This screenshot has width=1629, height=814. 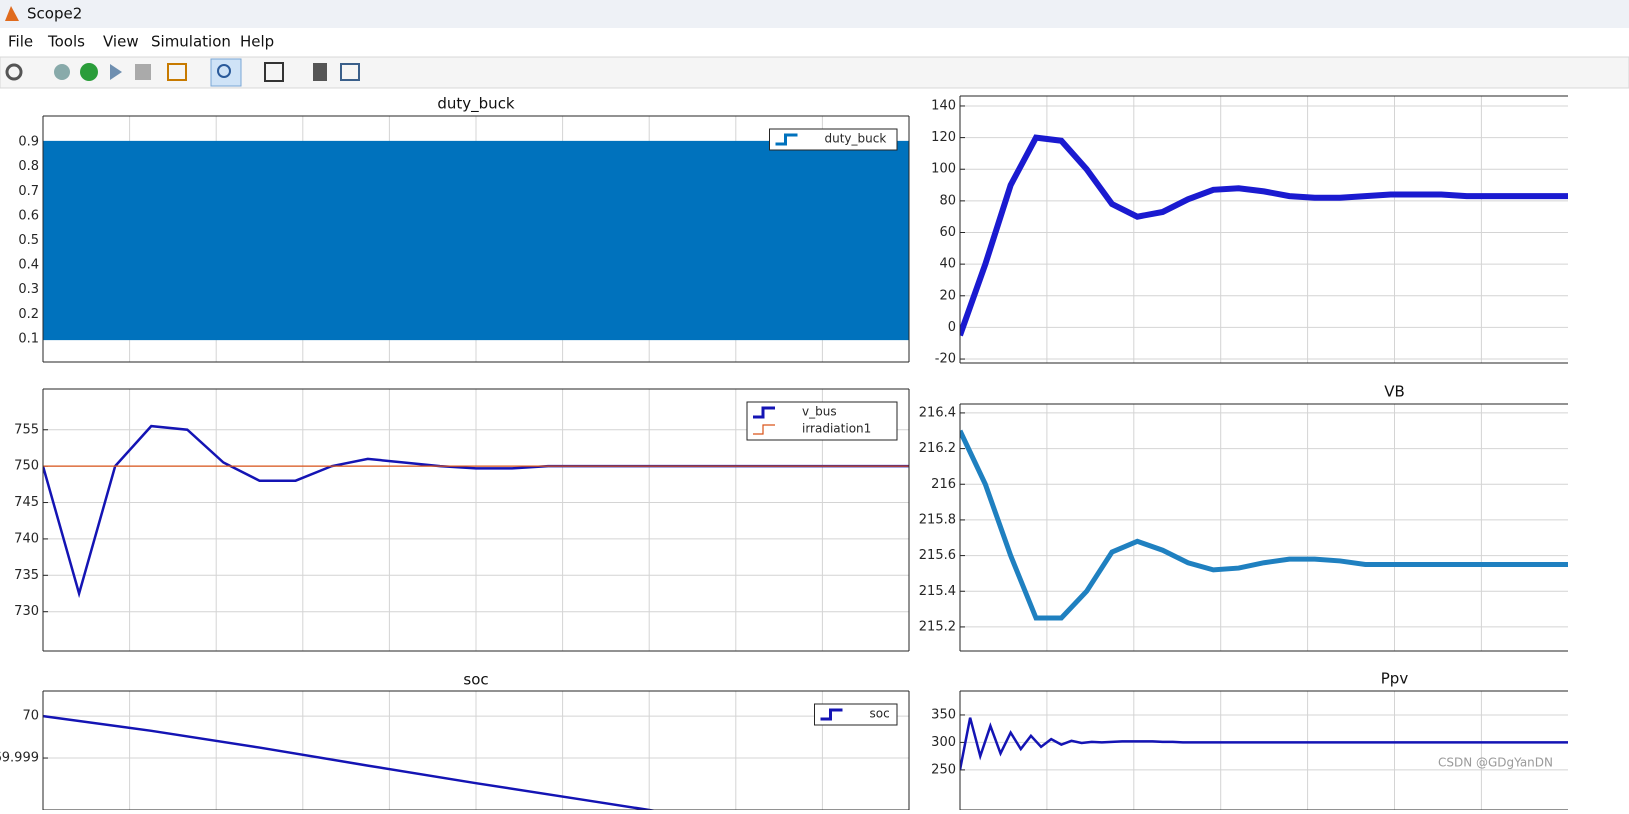 What do you see at coordinates (28, 240) in the screenshot?
I see `y-tick-label: 0.5` at bounding box center [28, 240].